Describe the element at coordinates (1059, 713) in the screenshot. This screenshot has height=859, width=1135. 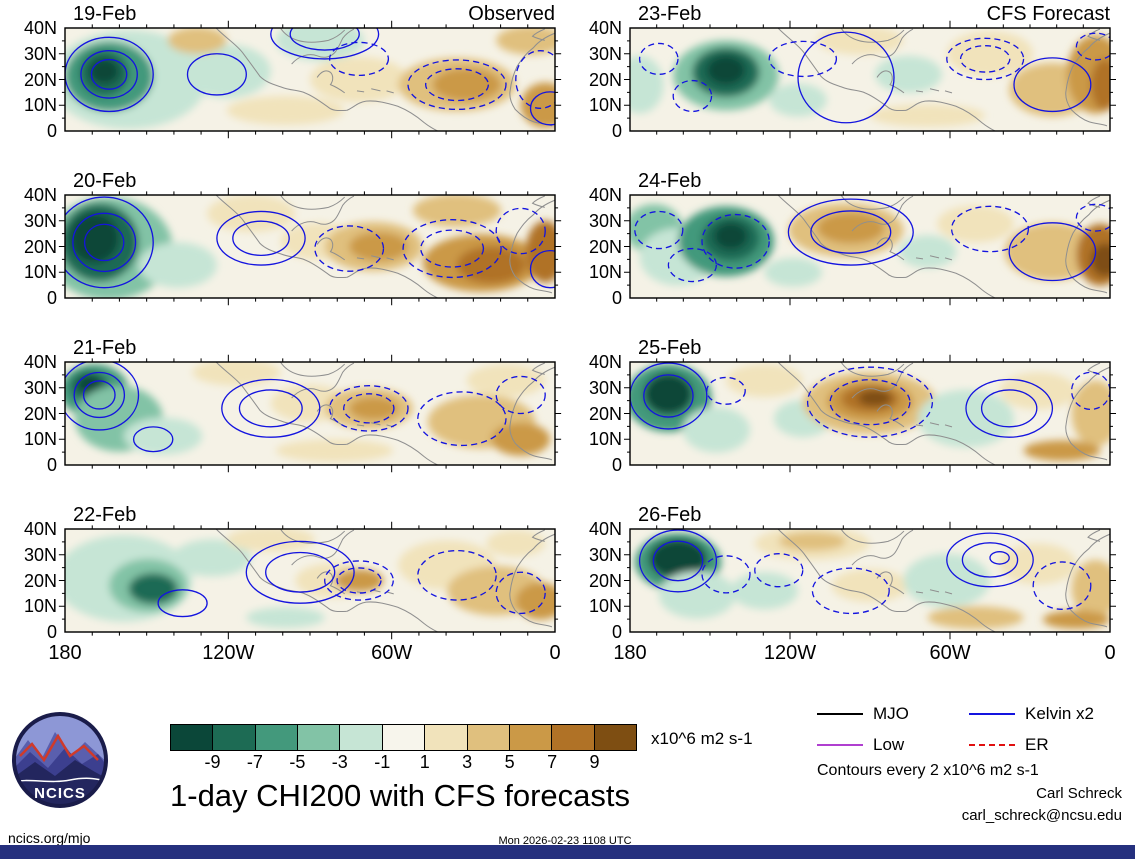
I see `legend-item-label: Kelvin x2` at that location.